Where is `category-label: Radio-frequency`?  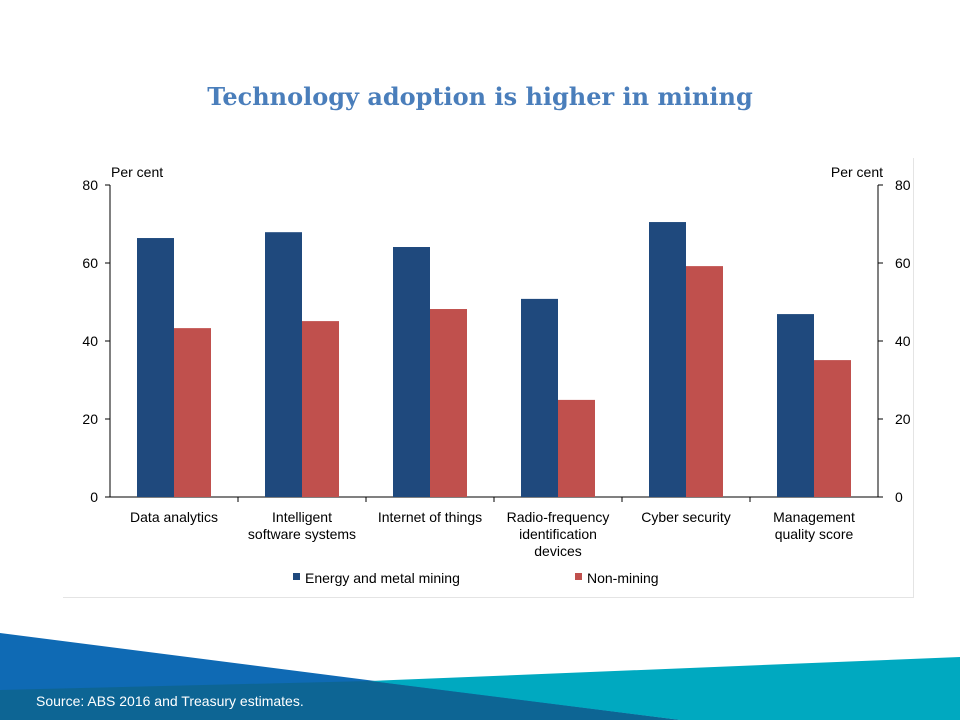
category-label: Radio-frequency is located at coordinates (558, 517).